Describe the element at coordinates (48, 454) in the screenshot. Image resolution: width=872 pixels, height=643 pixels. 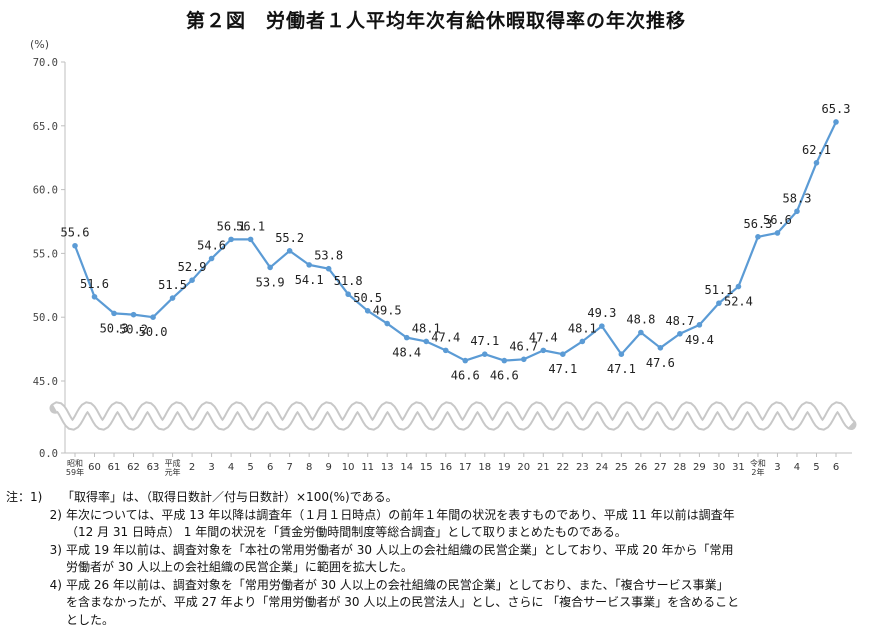
I see `y-tick-label: 0.0` at that location.